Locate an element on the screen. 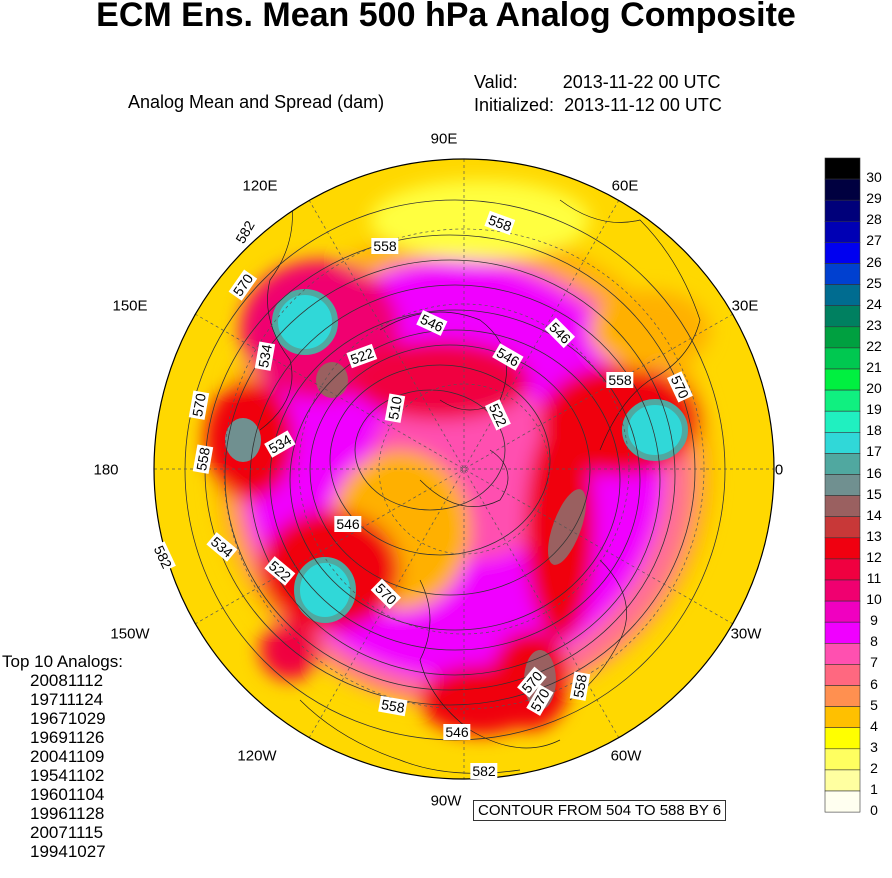 This screenshot has height=878, width=892. analog-date: 19601104 is located at coordinates (67, 794).